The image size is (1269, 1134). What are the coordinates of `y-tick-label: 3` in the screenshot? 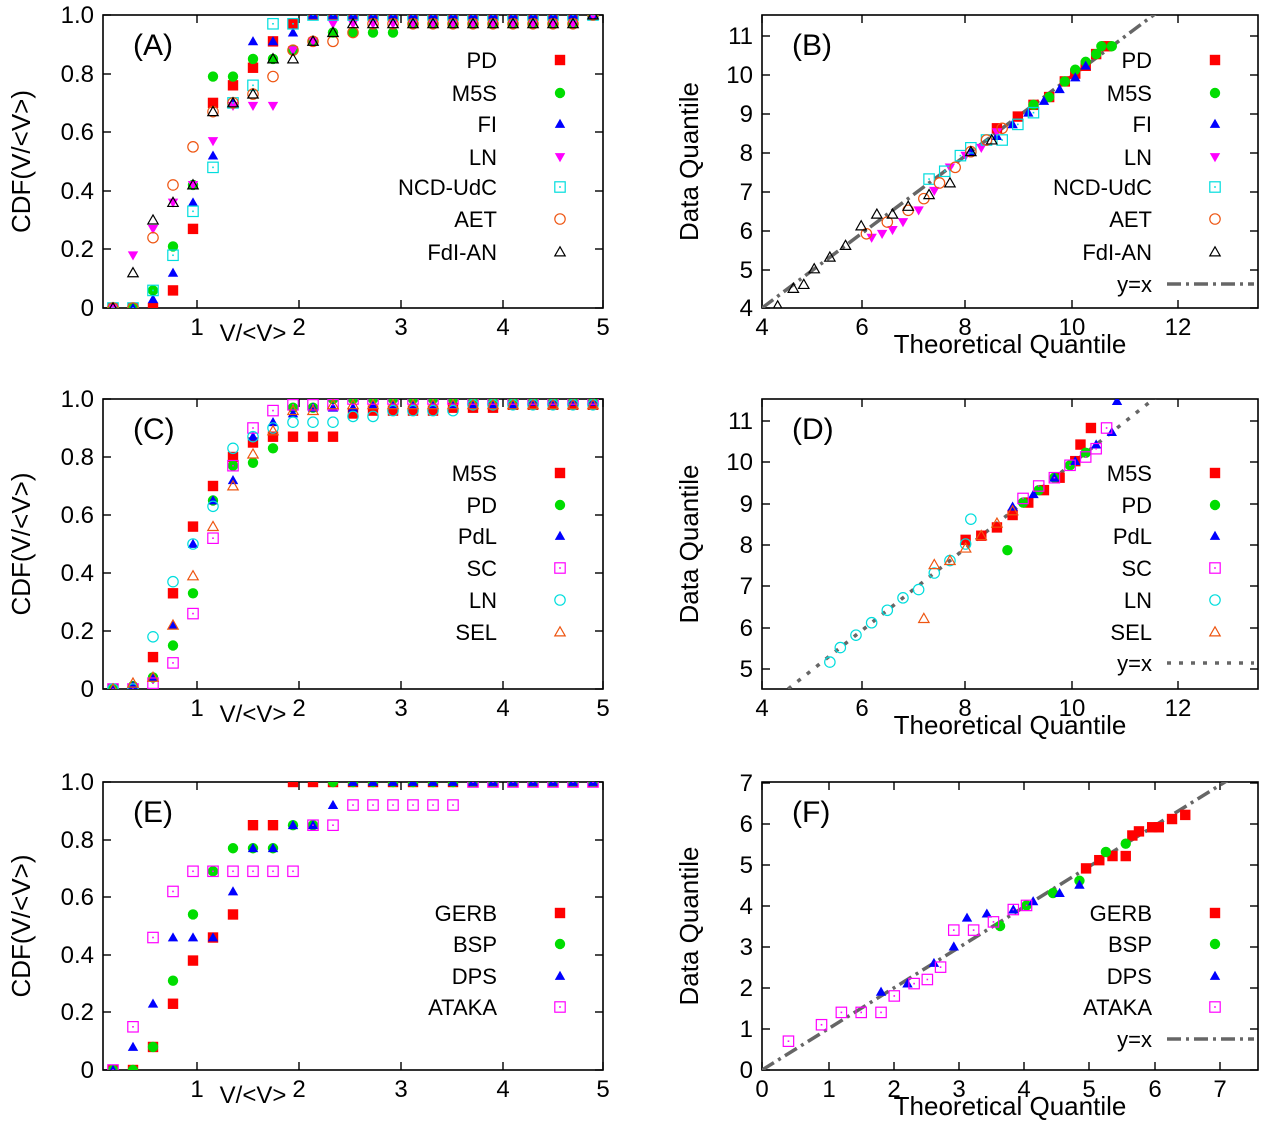 It's located at (746, 947).